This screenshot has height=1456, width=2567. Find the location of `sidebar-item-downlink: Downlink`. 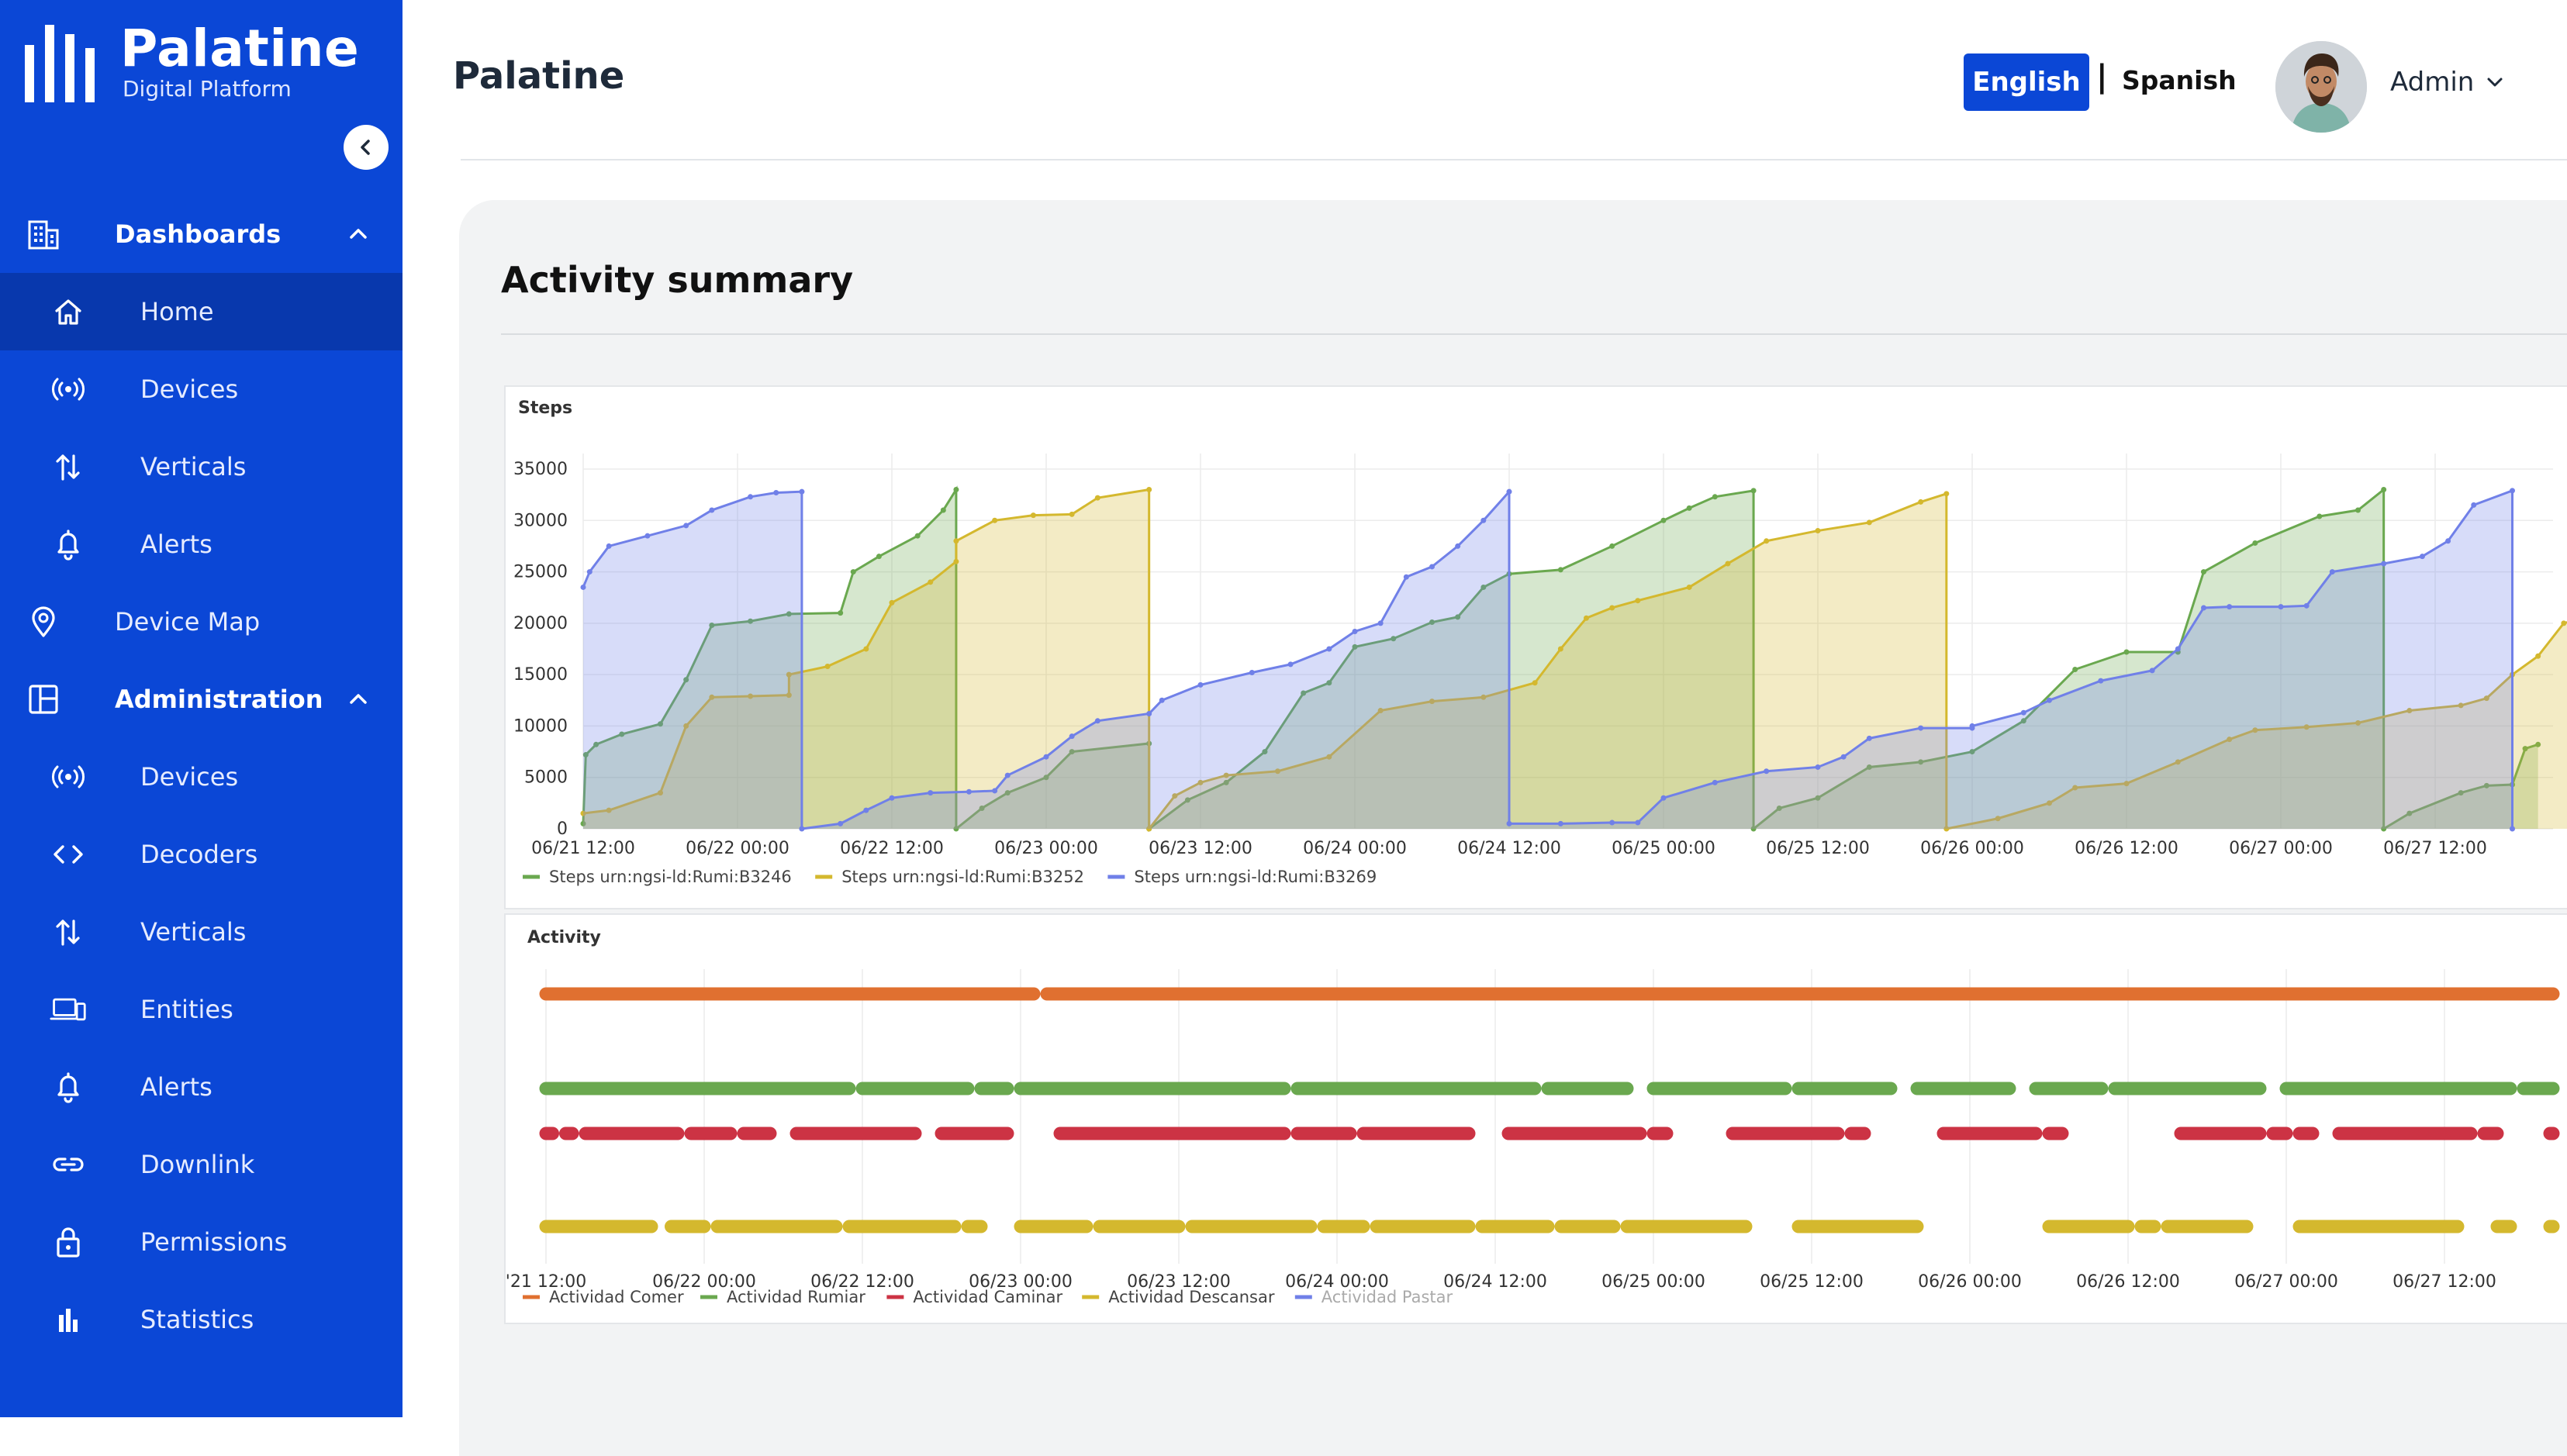

sidebar-item-downlink: Downlink is located at coordinates (201, 1164).